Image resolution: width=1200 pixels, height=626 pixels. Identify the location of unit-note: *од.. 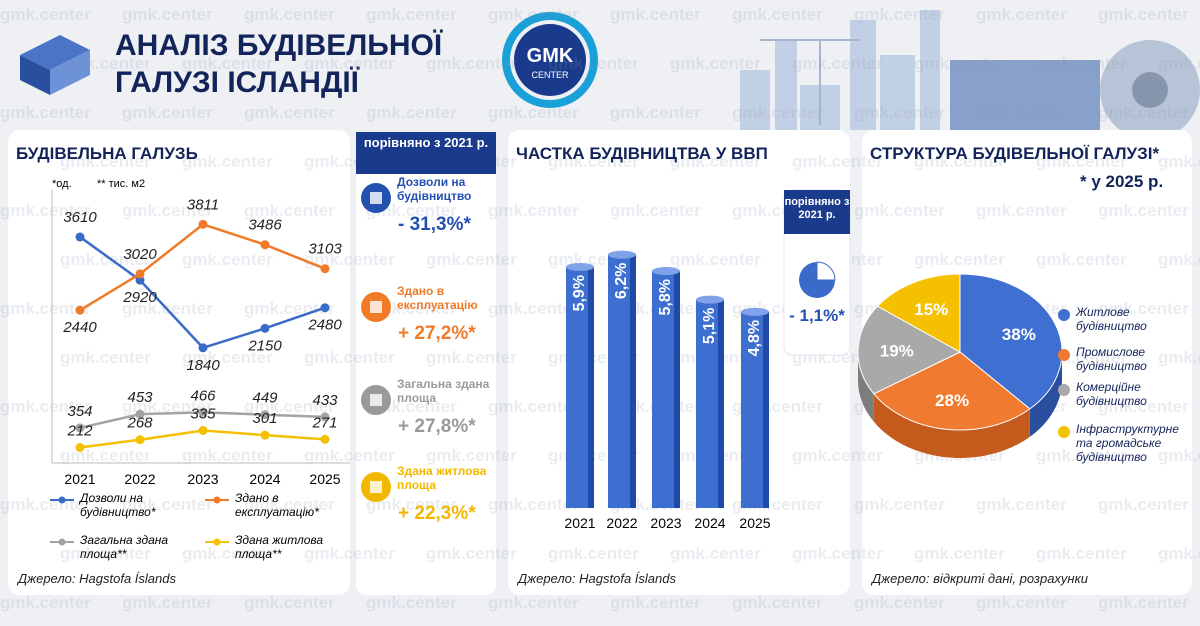
(62, 184).